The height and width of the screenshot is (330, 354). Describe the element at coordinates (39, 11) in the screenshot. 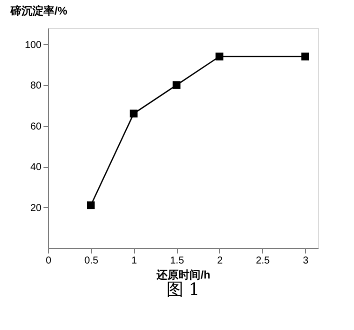

I see `y-axis-title: 碲沉淀率/%` at that location.